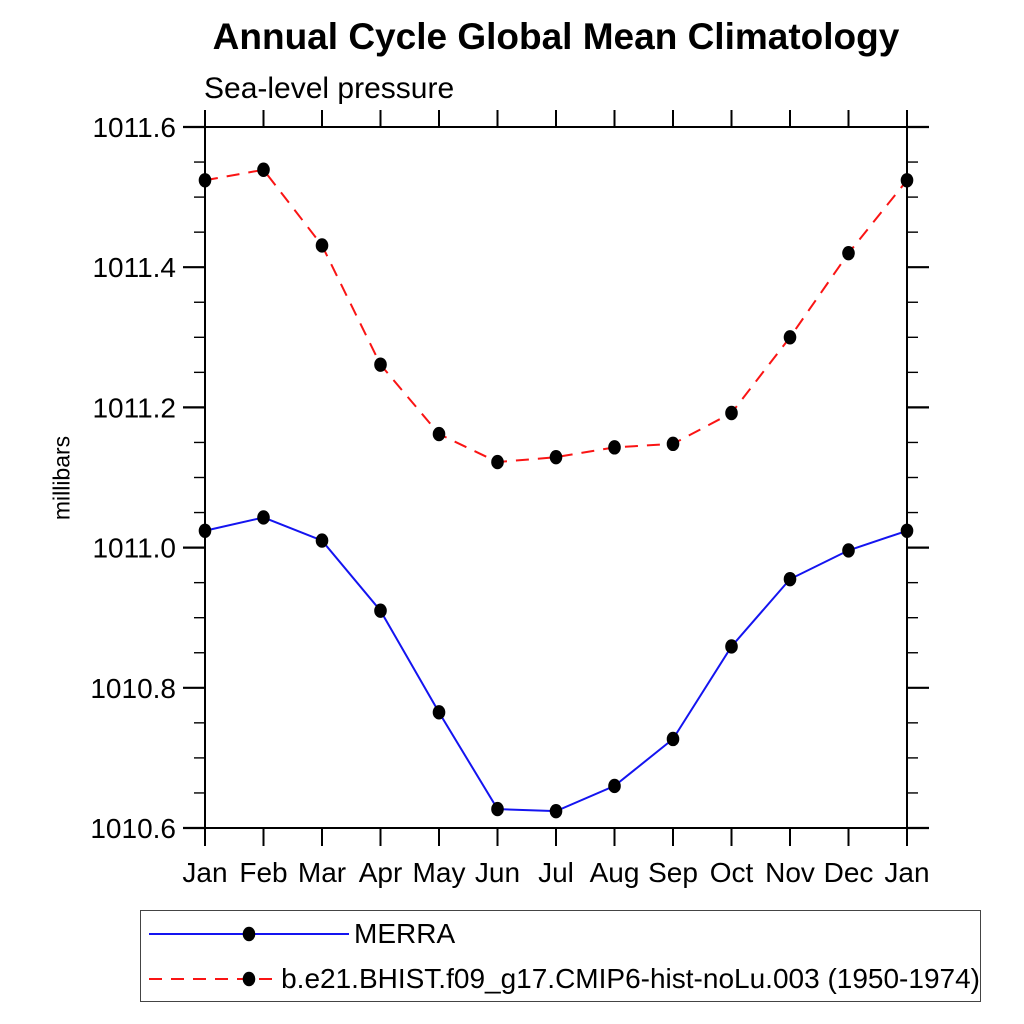 The width and height of the screenshot is (1024, 1024). Describe the element at coordinates (556, 872) in the screenshot. I see `x-tick-label: Jul` at that location.